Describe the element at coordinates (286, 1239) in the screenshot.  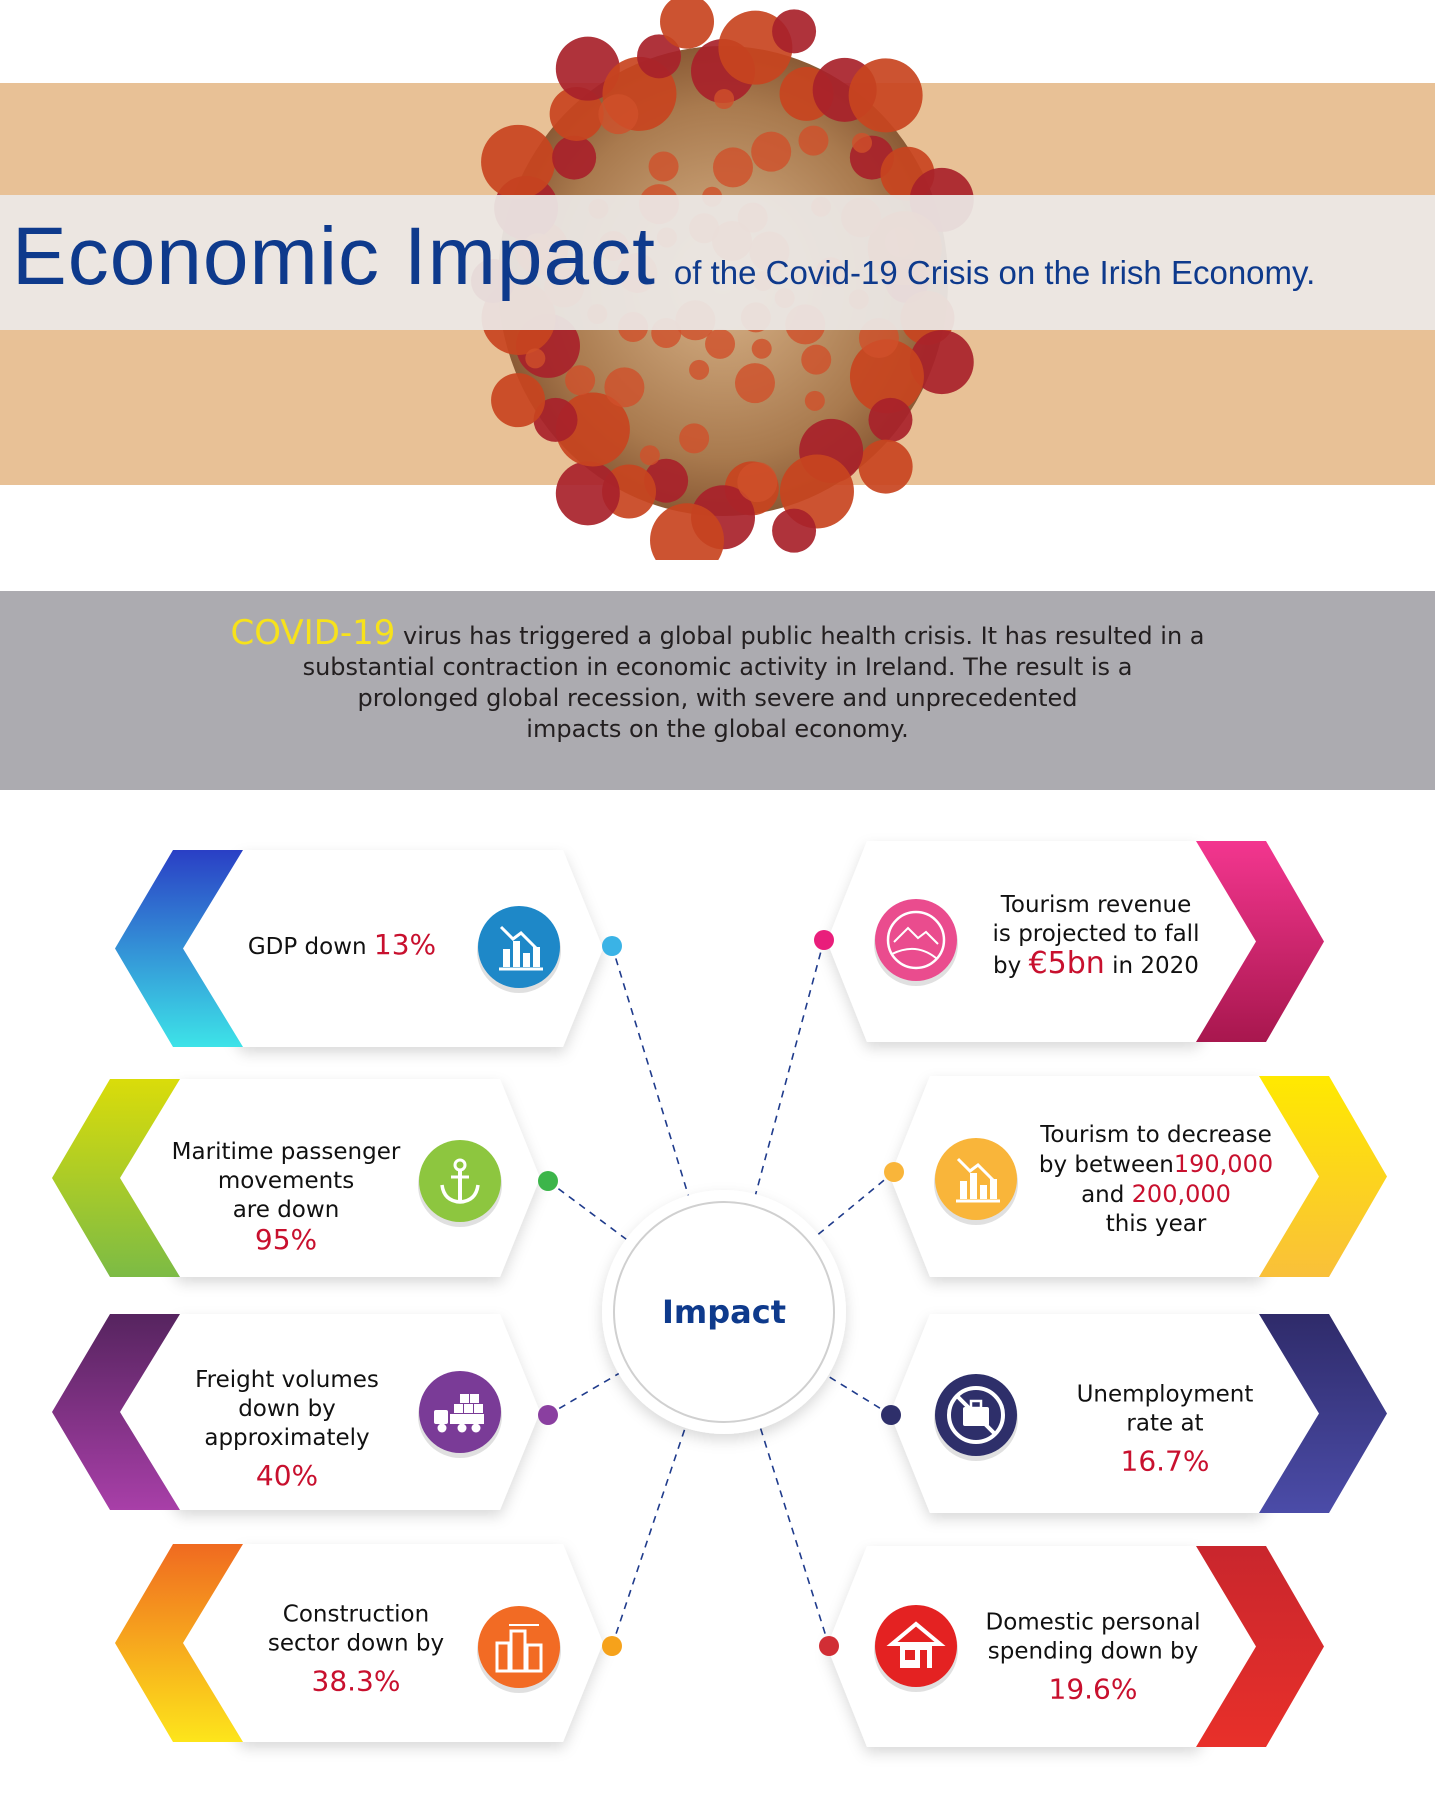
I see `maritime-value: 95%` at that location.